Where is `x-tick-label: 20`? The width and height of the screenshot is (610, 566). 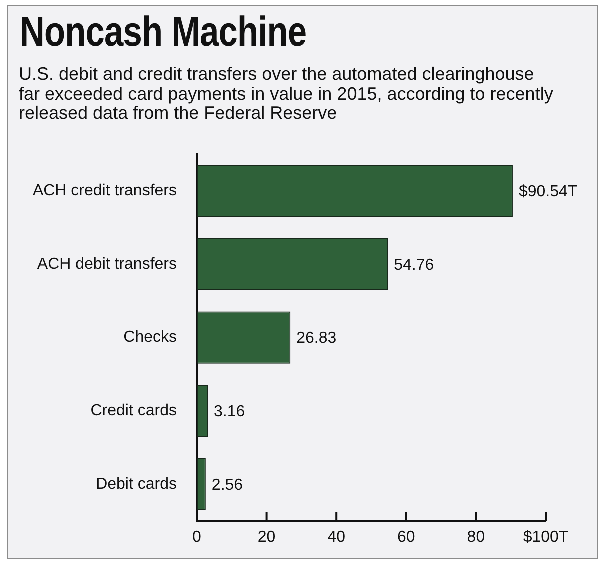 x-tick-label: 20 is located at coordinates (267, 537).